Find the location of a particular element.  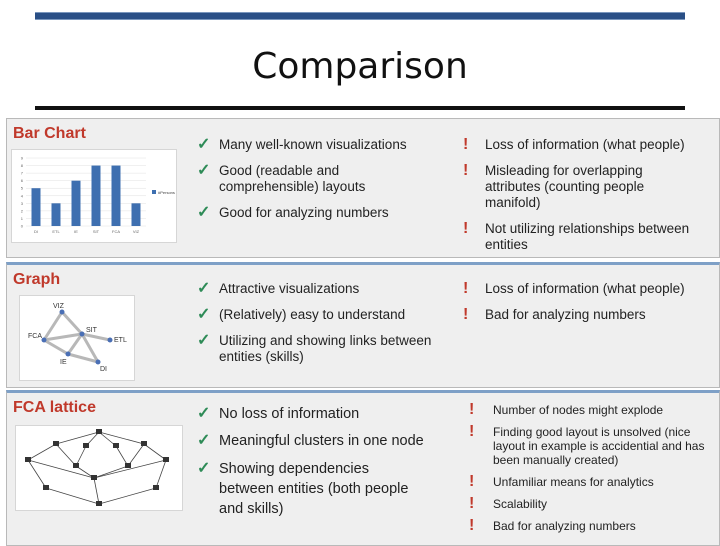

pro-item: ✓ Good for analyzing numbers is located at coordinates (293, 212).